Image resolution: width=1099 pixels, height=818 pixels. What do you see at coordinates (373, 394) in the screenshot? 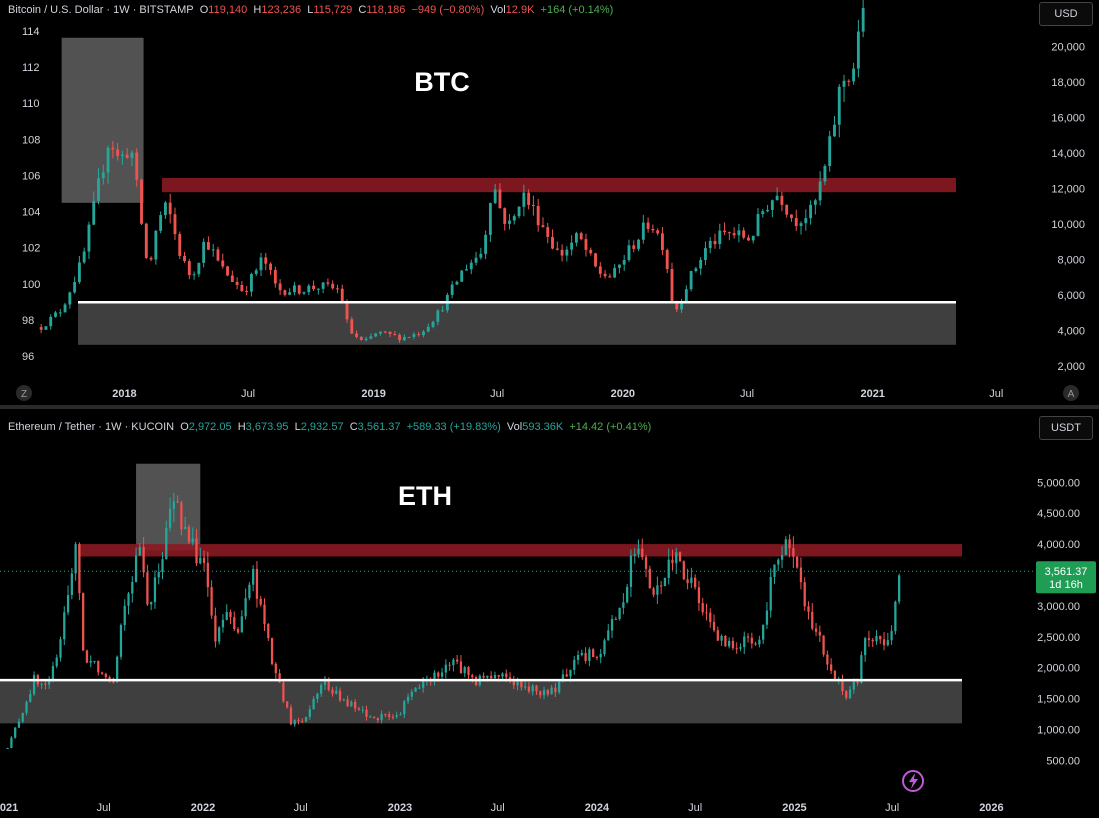
I see `x-axis-tick: 2019` at bounding box center [373, 394].